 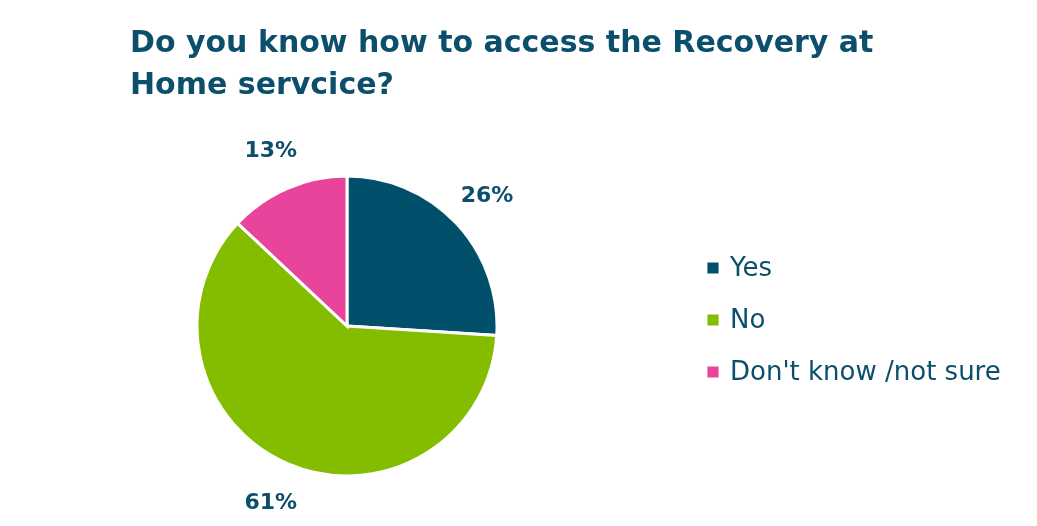 What do you see at coordinates (748, 319) in the screenshot?
I see `legend-label: No` at bounding box center [748, 319].